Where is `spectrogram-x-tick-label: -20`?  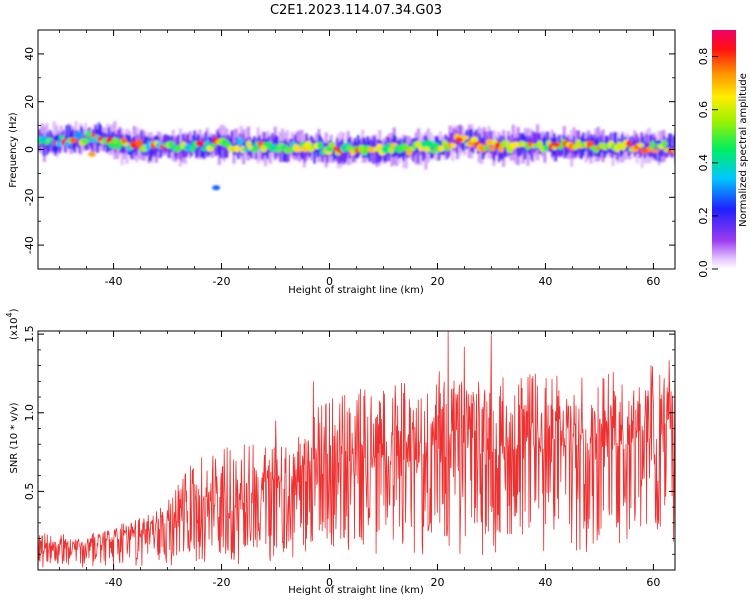 spectrogram-x-tick-label: -20 is located at coordinates (222, 281).